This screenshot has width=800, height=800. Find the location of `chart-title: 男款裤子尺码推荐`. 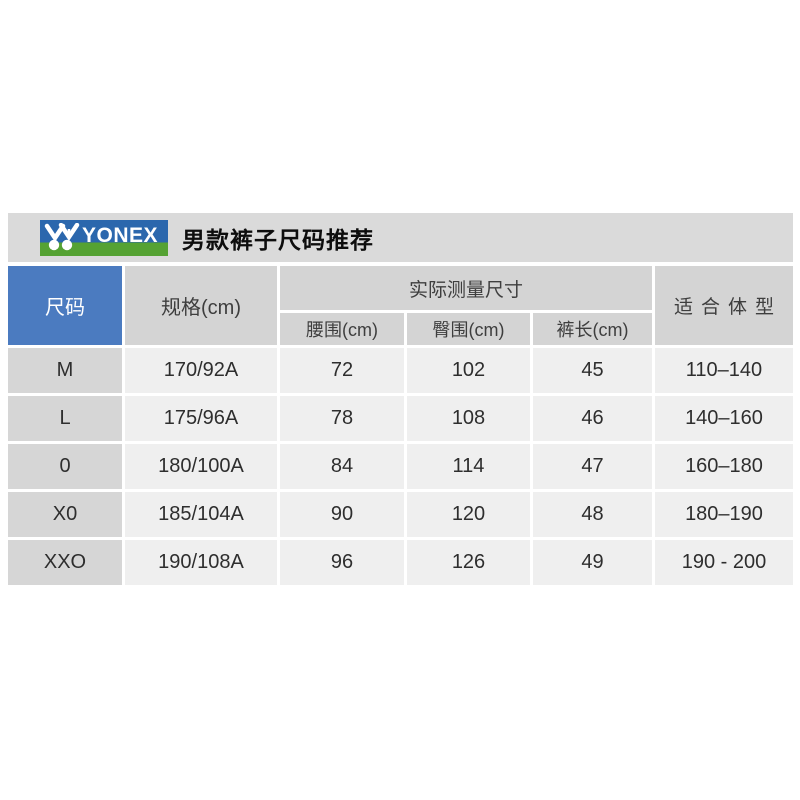

chart-title: 男款裤子尺码推荐 is located at coordinates (278, 239).